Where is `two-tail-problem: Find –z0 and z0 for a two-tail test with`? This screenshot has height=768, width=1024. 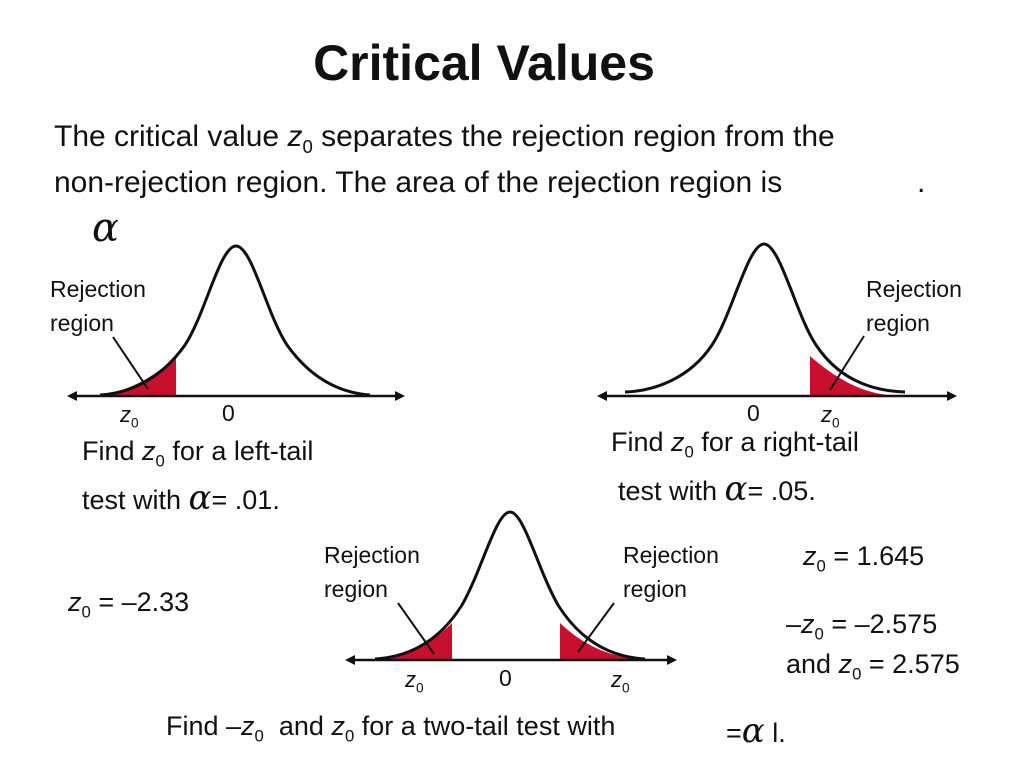 two-tail-problem: Find –z0 and z0 for a two-tail test with is located at coordinates (391, 728).